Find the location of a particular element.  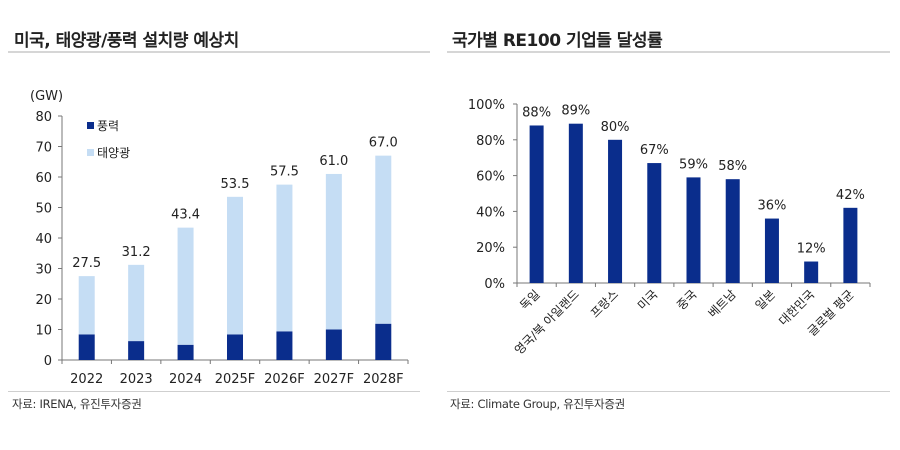

right-source-rule is located at coordinates (668, 391).